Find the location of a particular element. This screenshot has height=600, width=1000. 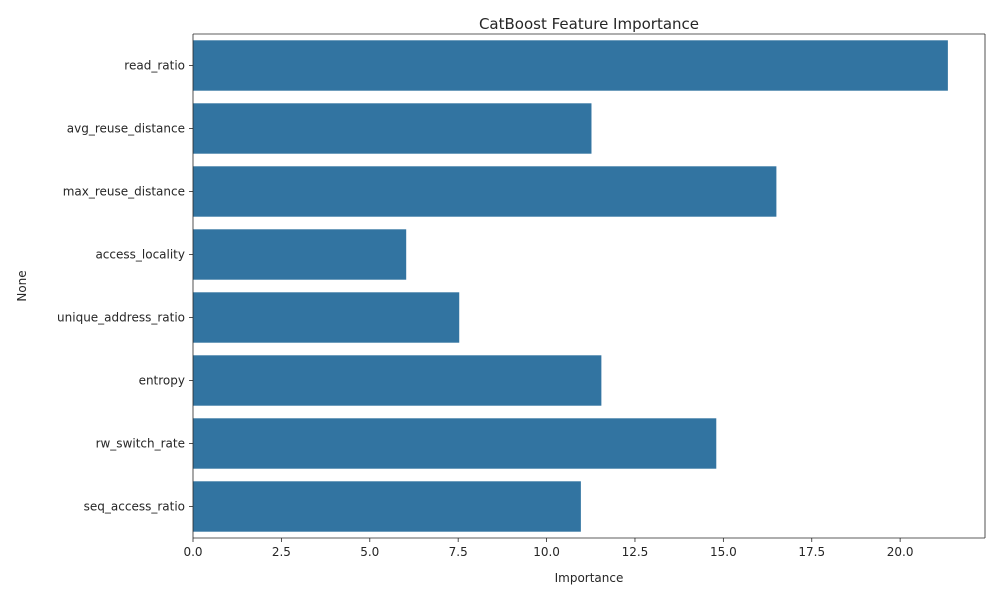

x-tick-label: 2.5 is located at coordinates (281, 552).